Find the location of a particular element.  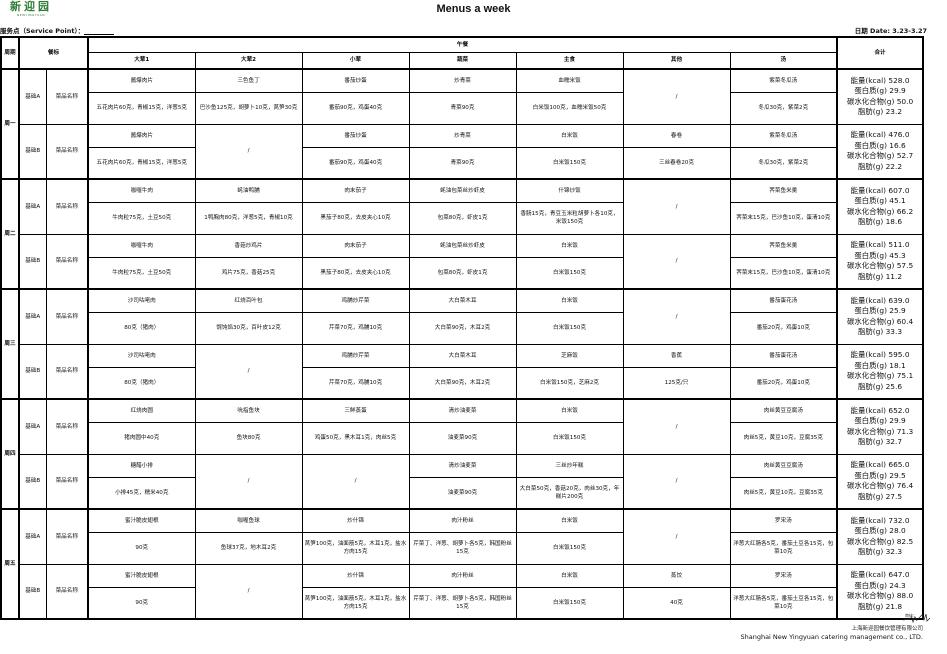

nutrition-line: 脂肪(g) 18.6 is located at coordinates (880, 222).